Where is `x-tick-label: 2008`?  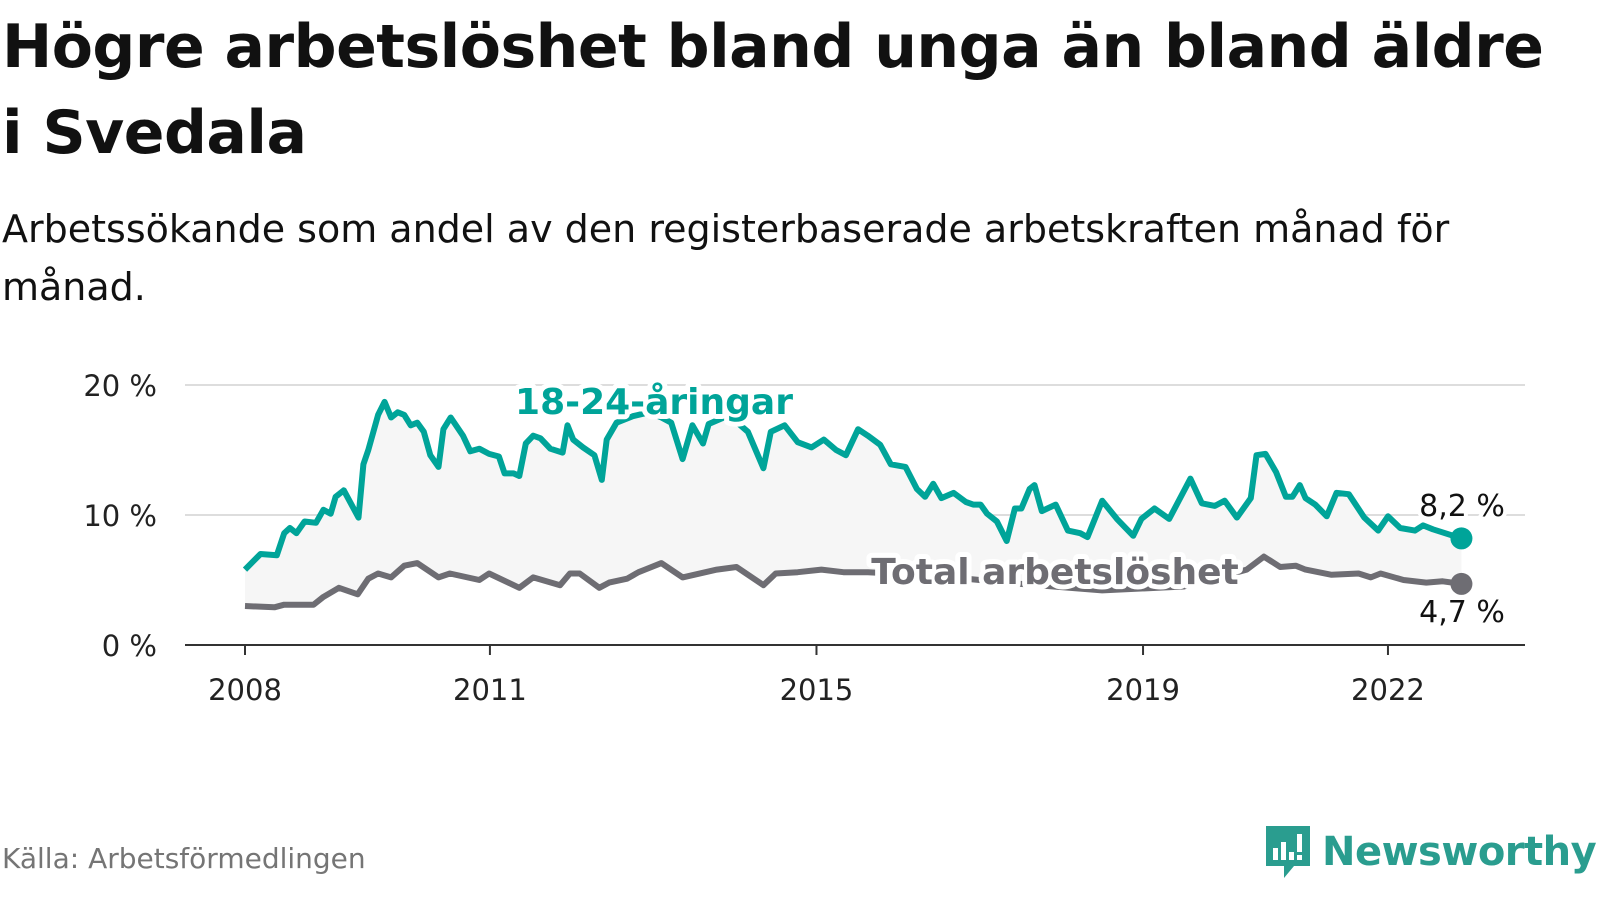 x-tick-label: 2008 is located at coordinates (245, 690).